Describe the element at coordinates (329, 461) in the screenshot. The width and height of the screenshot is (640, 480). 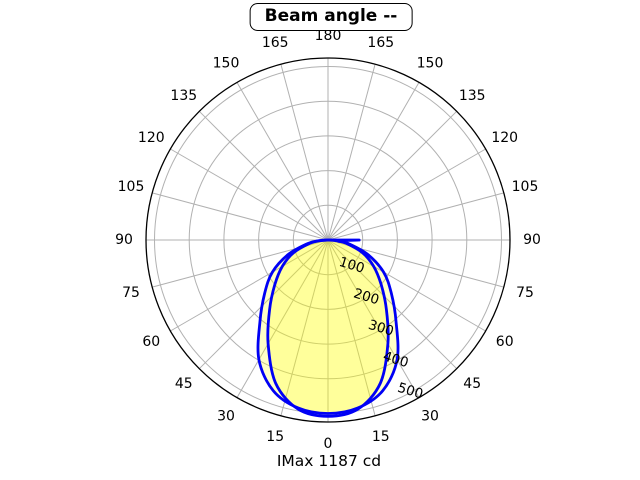
I see `imax-caption: IMax 1187 cd` at that location.